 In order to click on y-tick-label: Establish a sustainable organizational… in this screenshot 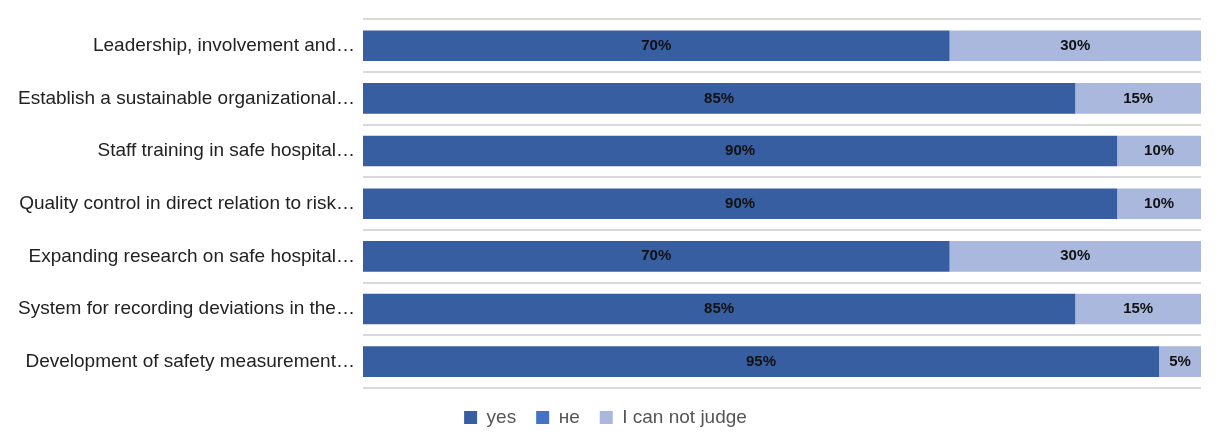, I will do `click(186, 97)`.